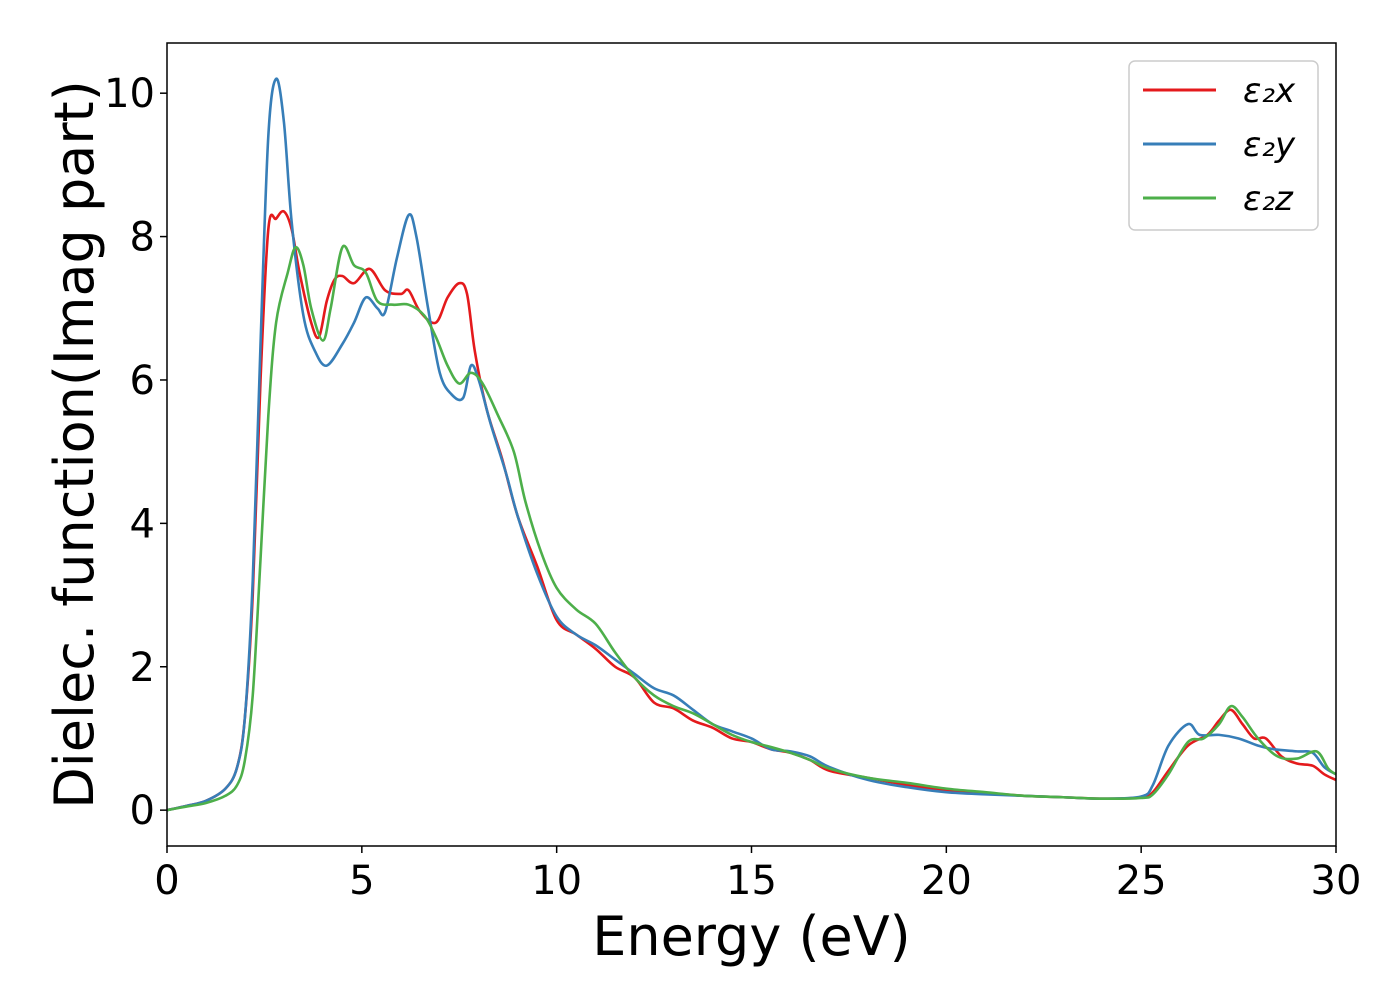  What do you see at coordinates (142, 811) in the screenshot?
I see `y-tick-label: 0` at bounding box center [142, 811].